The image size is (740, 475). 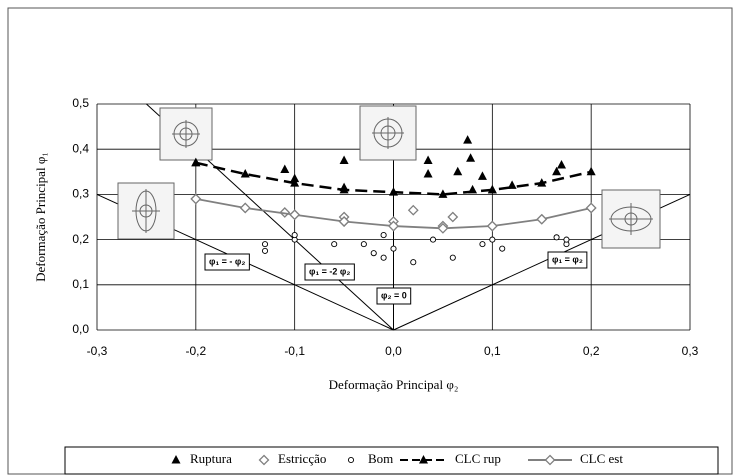 I want to click on legend-box, so click(x=391, y=460).